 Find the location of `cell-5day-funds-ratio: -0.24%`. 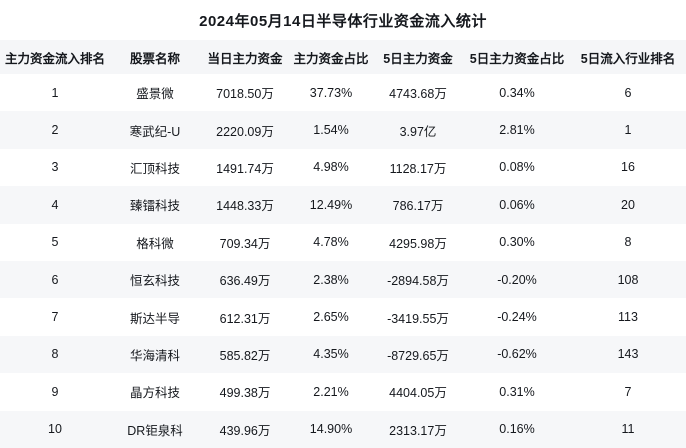

cell-5day-funds-ratio: -0.24% is located at coordinates (517, 317).